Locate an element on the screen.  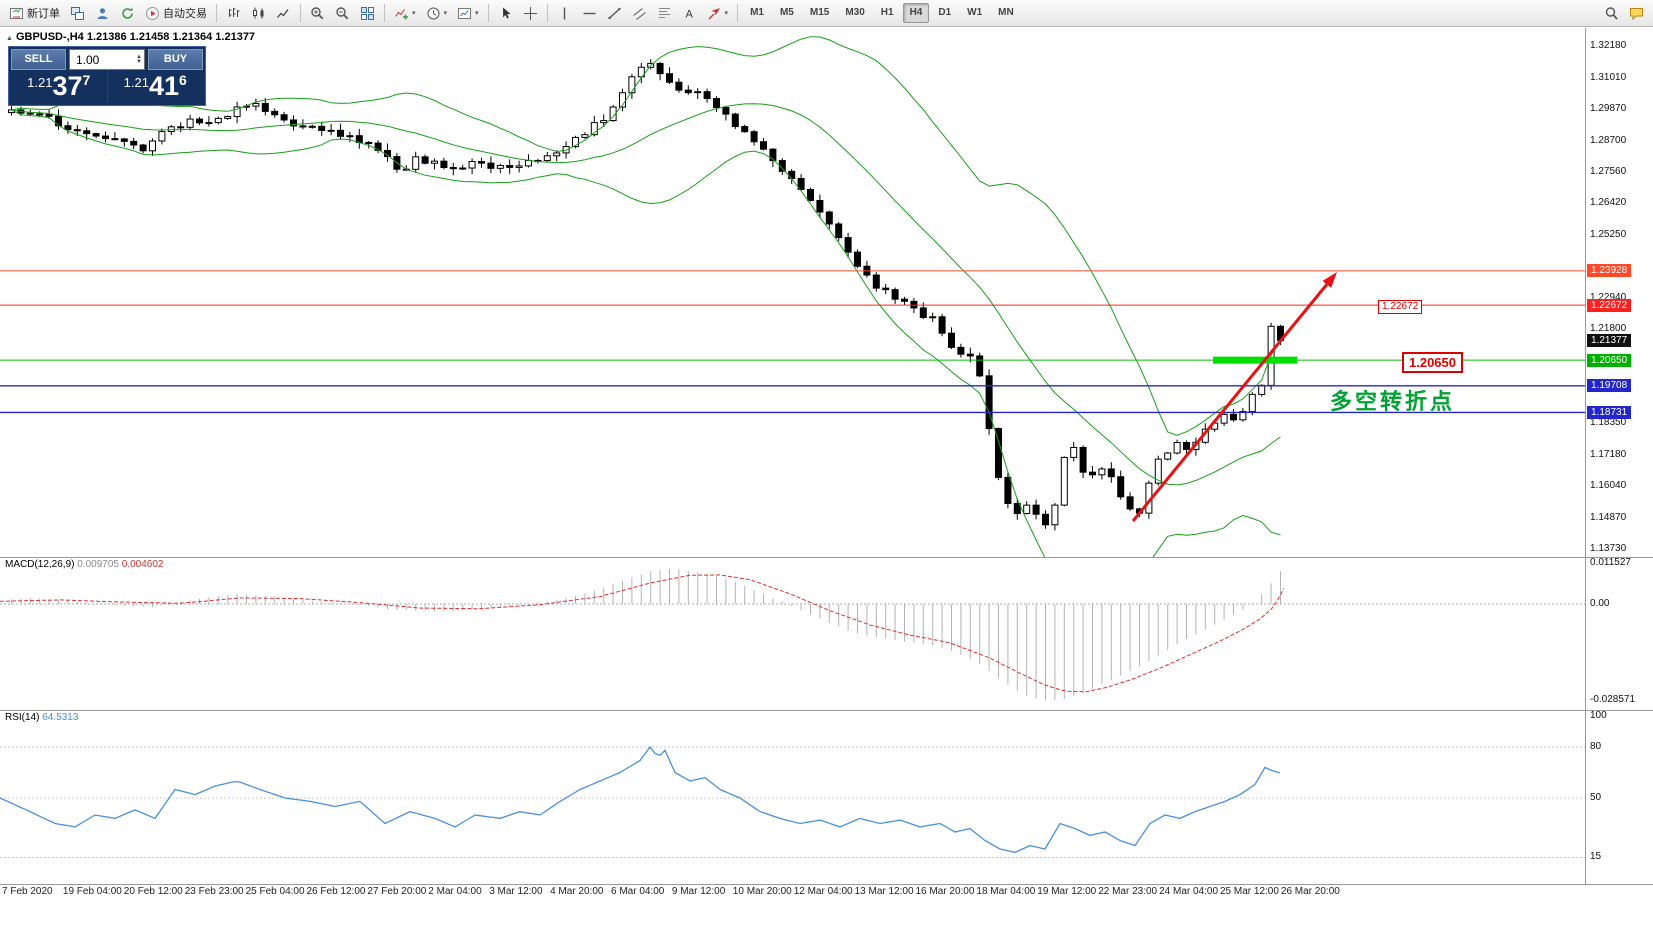
sell-price: 1.21 37 7 is located at coordinates (59, 86).